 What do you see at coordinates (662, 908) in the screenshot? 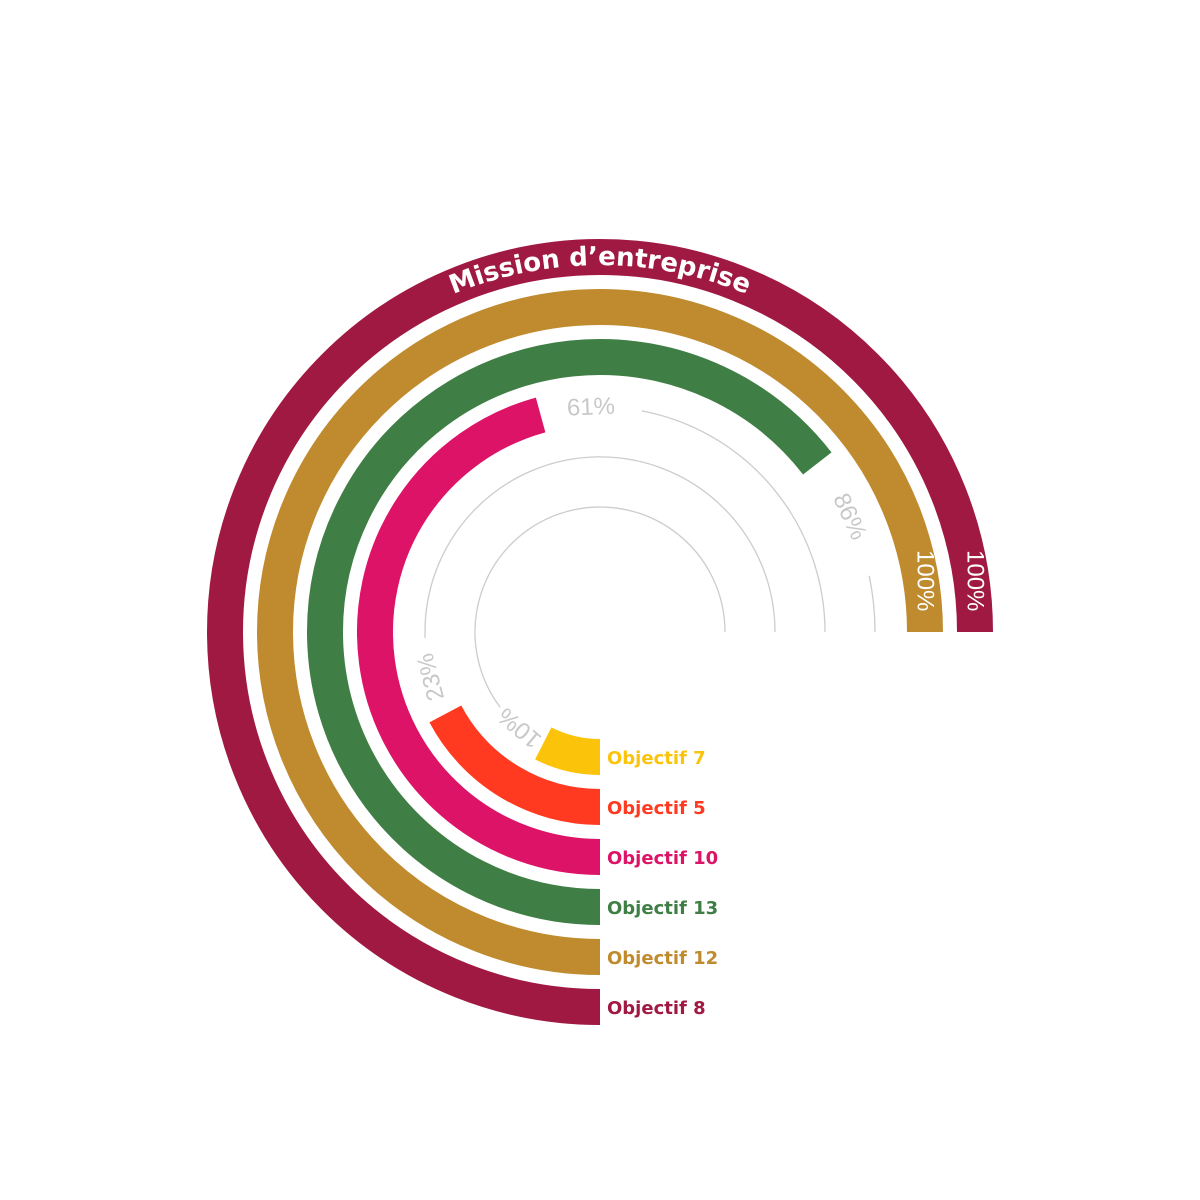
I see `series-label-objectif-13: Objectif 13` at bounding box center [662, 908].